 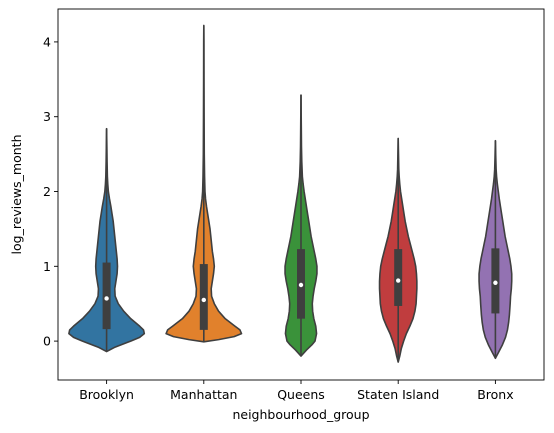 I want to click on median-dot-brooklyn, so click(x=106, y=298).